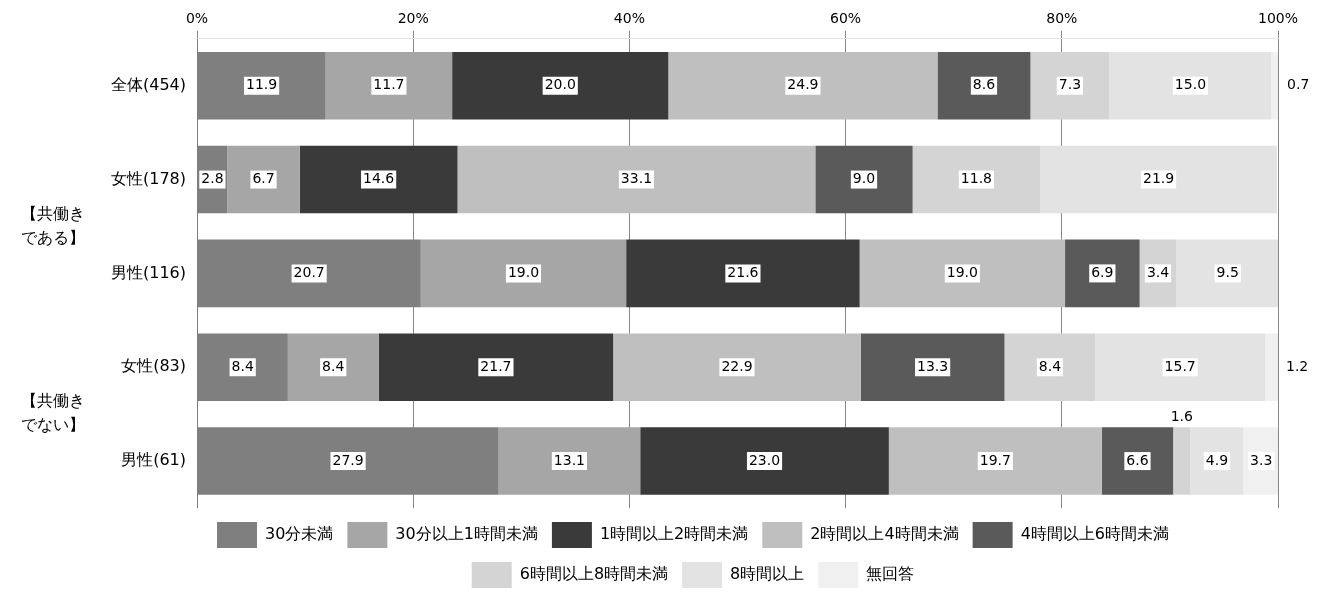  I want to click on data-label: 21.7, so click(496, 365).